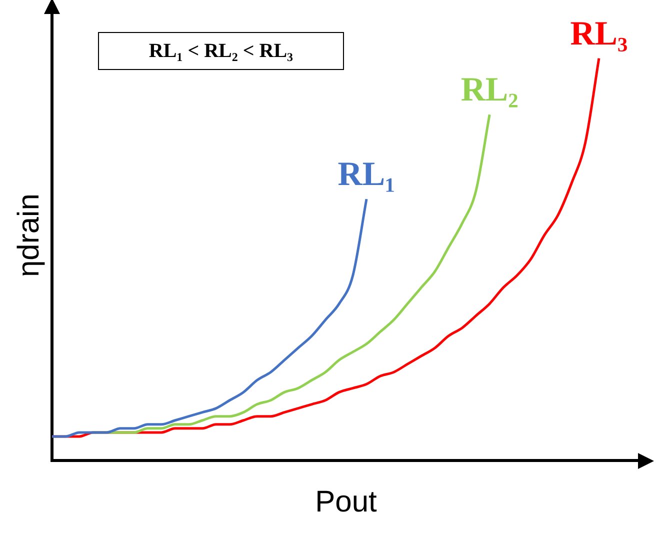  I want to click on series-label: RL₂, so click(489, 90).